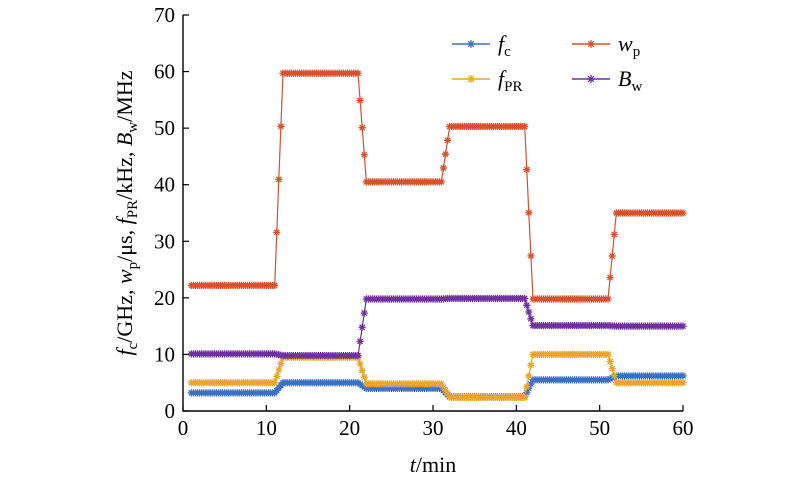 Image resolution: width=800 pixels, height=485 pixels. What do you see at coordinates (126, 212) in the screenshot?
I see `y-axis-title: fc/GHz, wp/μs, fPR/kHz, Bw/MHz` at bounding box center [126, 212].